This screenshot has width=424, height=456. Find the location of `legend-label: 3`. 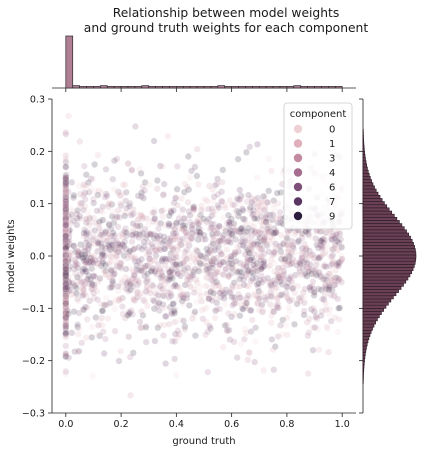

legend-label: 3 is located at coordinates (332, 159).